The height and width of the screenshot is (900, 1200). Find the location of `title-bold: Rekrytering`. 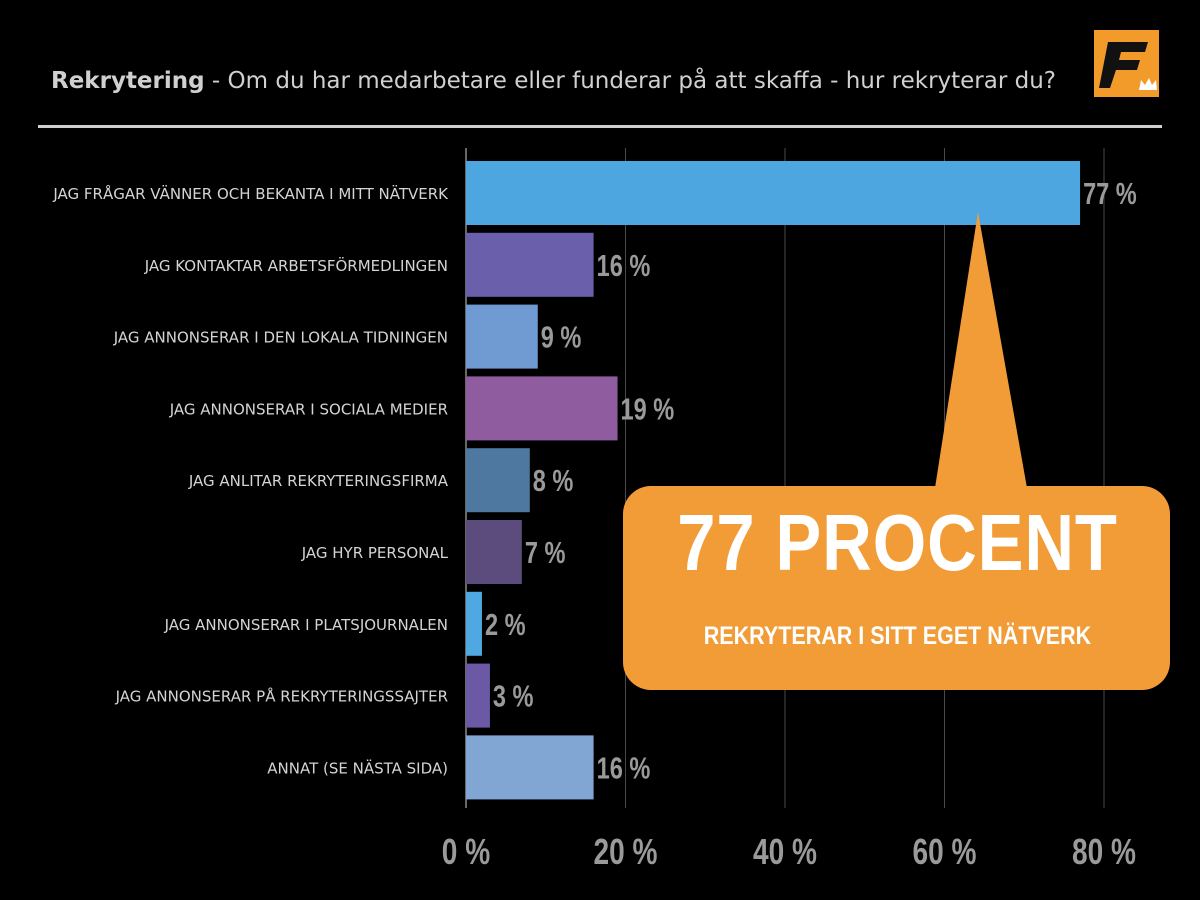

title-bold: Rekrytering is located at coordinates (128, 81).